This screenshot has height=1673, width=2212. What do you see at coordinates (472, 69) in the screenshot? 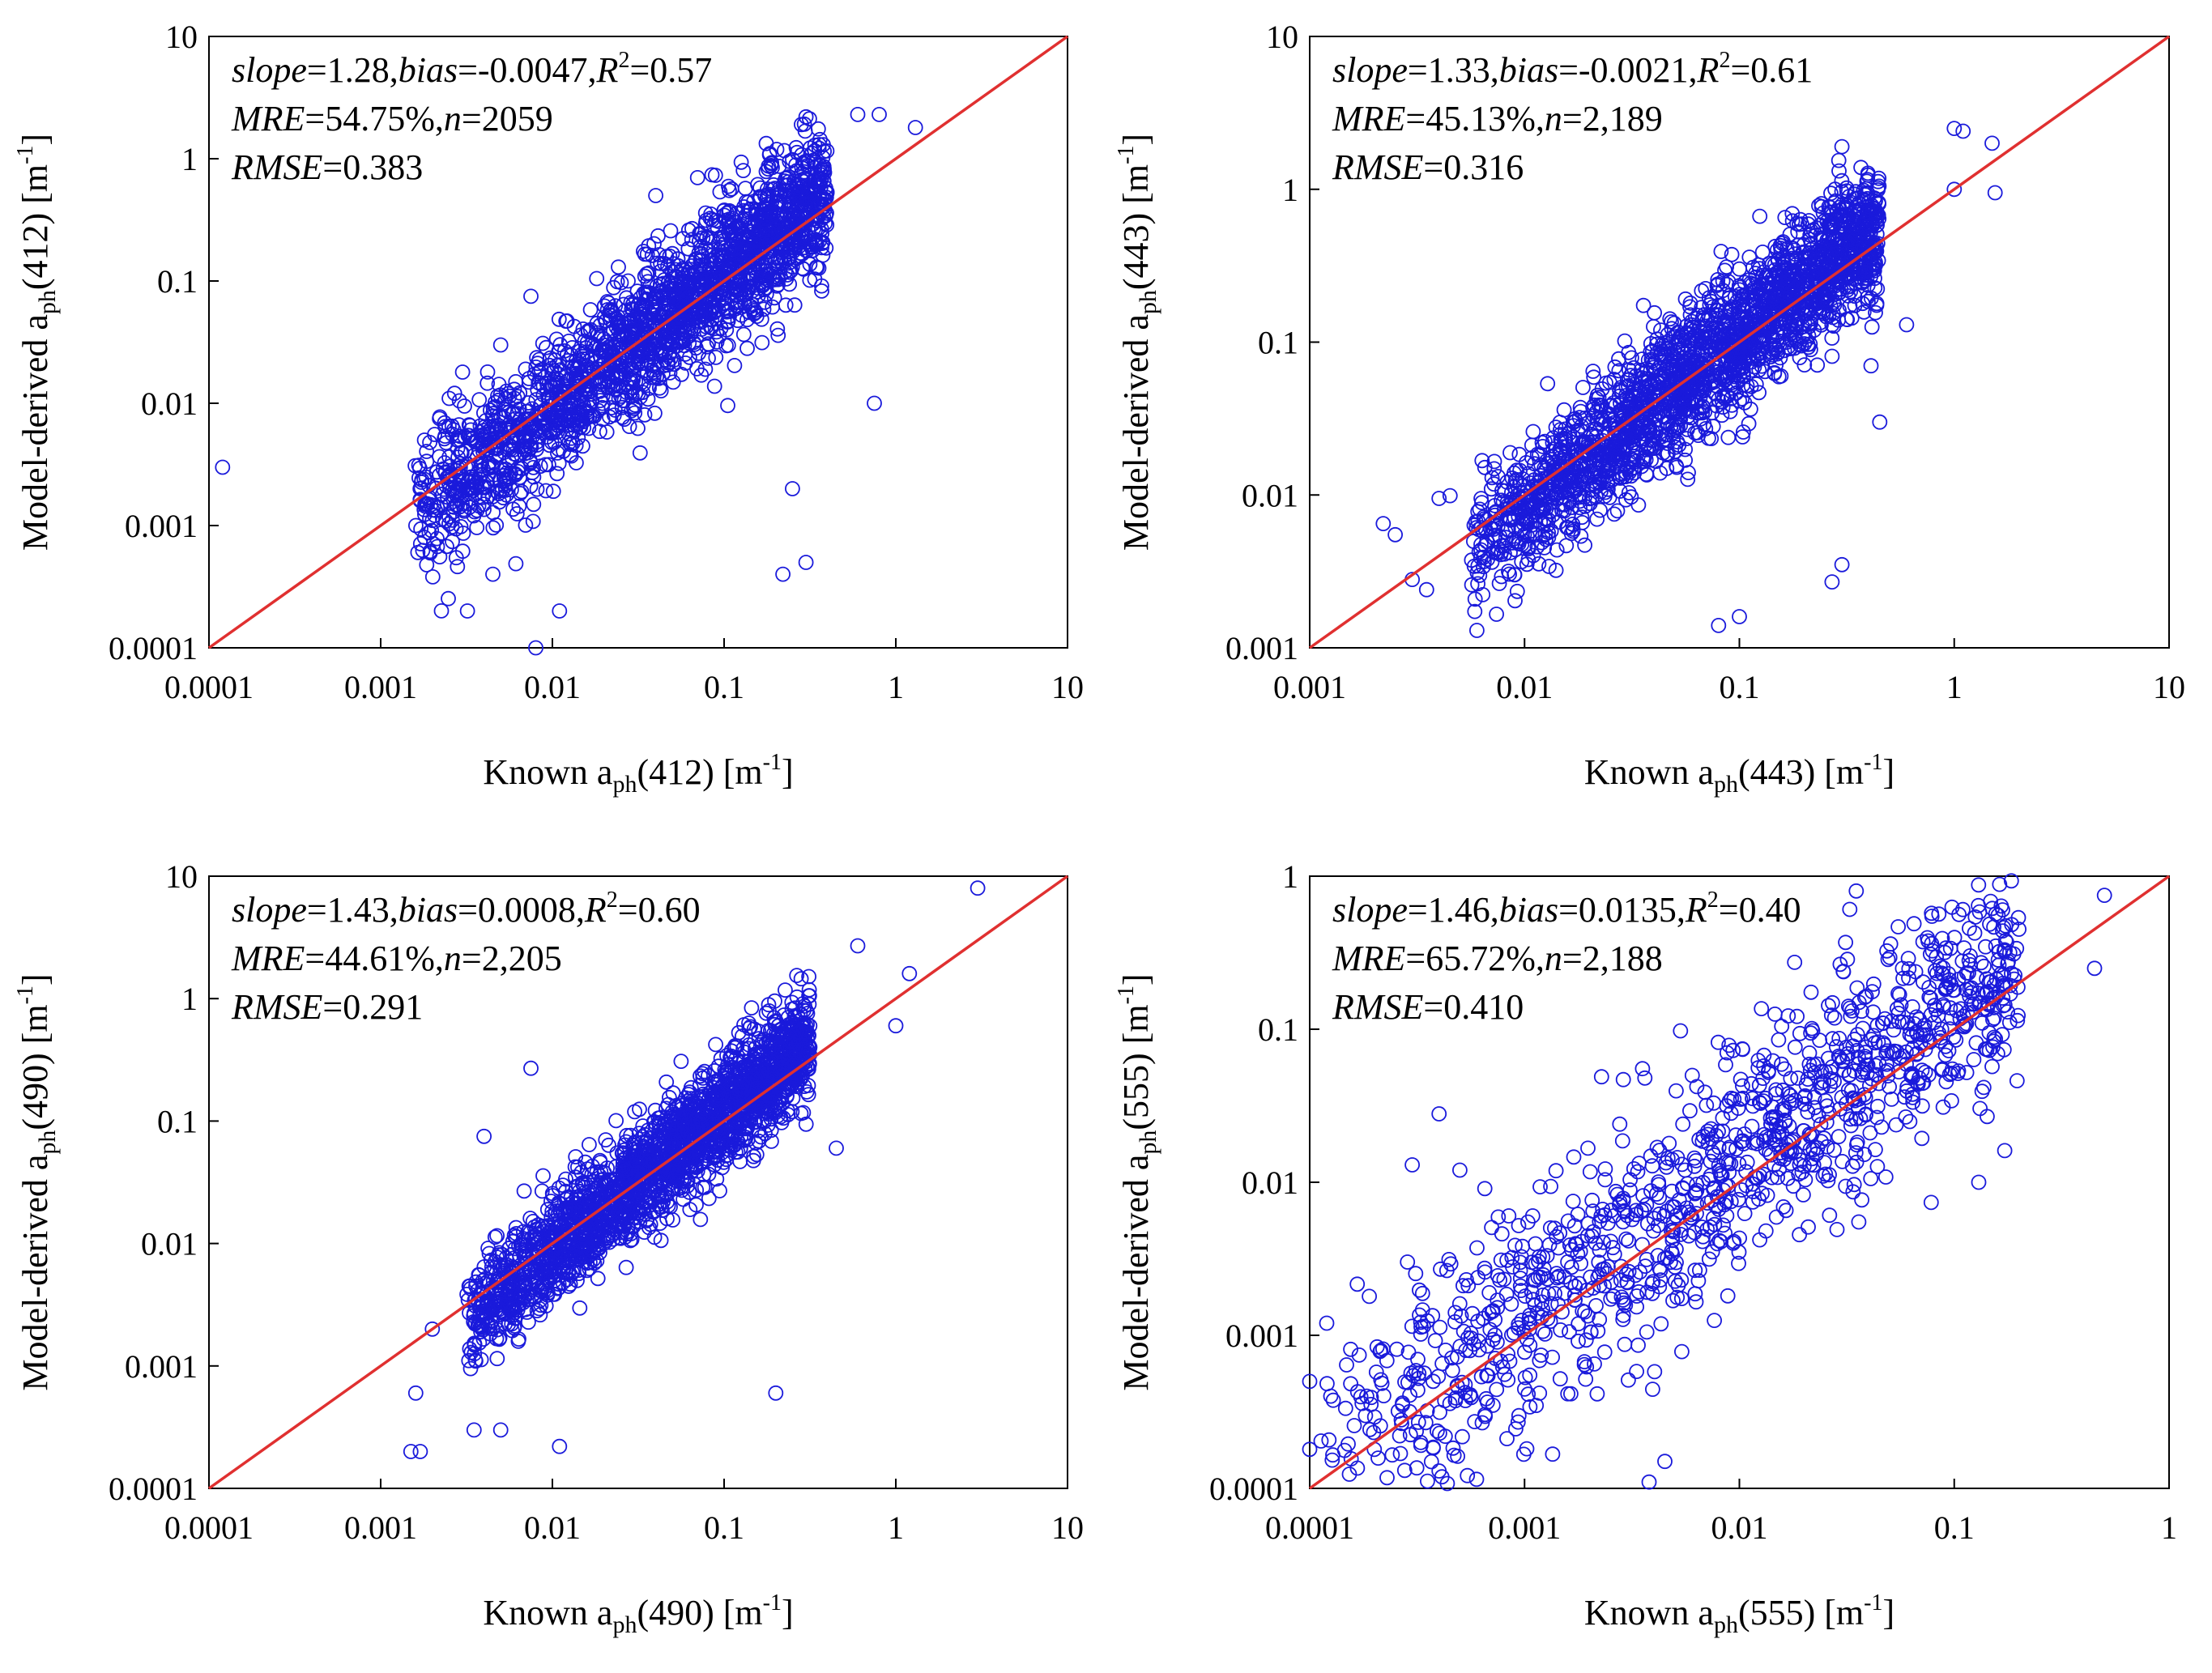
I see `stats-line-1: slope=1.28,bias=-0.0047,R2=0.57` at bounding box center [472, 69].